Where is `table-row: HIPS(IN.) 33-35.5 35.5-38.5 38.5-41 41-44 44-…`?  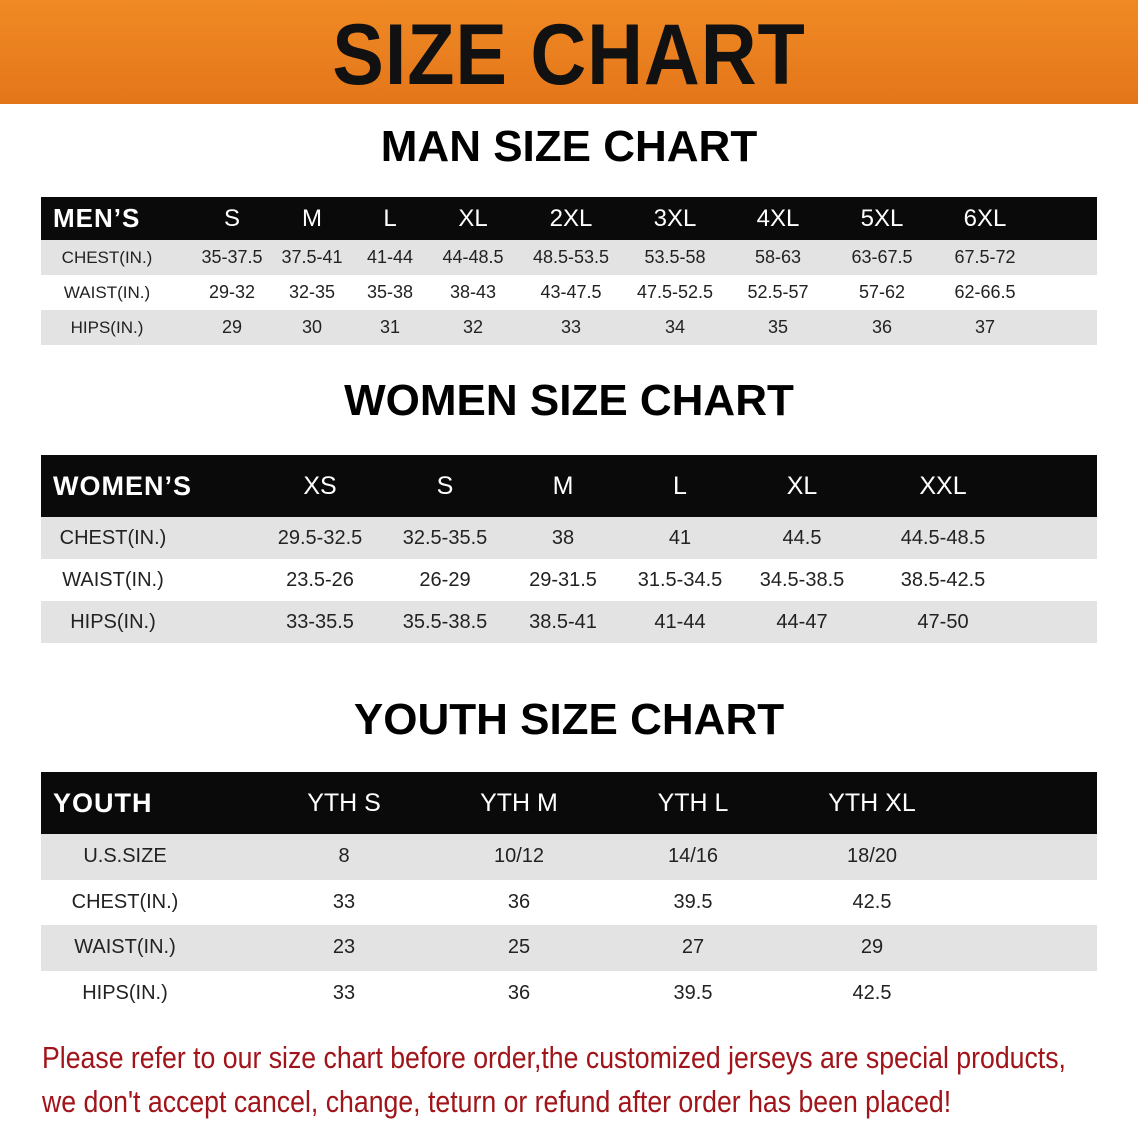 table-row: HIPS(IN.) 33-35.5 35.5-38.5 38.5-41 41-44 44-… is located at coordinates (569, 622).